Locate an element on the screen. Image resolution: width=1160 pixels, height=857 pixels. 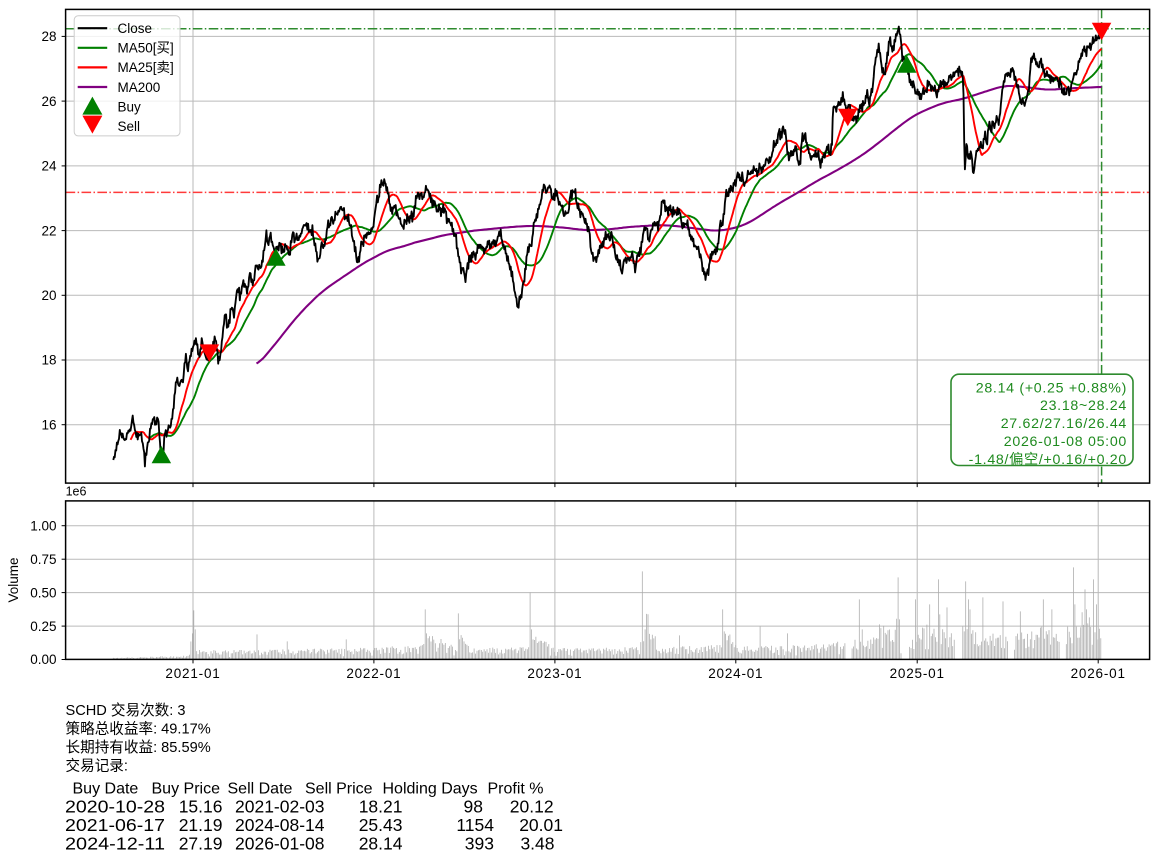
svg-text: 26 is located at coordinates (48, 101).